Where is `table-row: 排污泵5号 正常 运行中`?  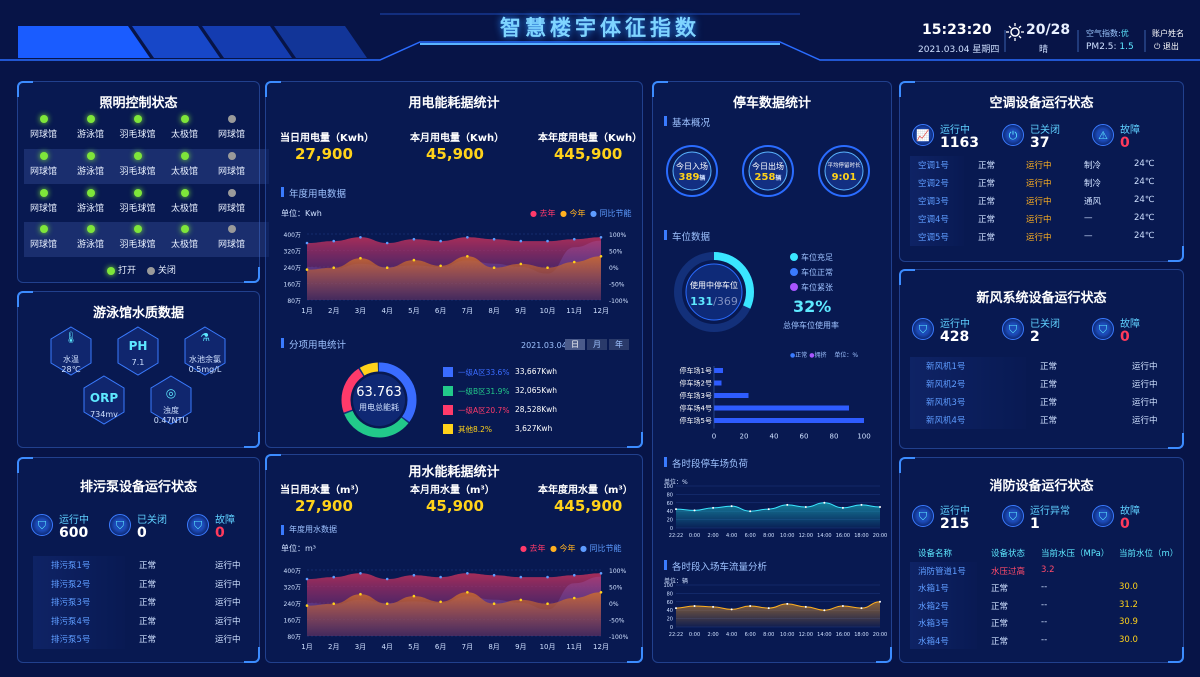 table-row: 排污泵5号 正常 运行中 is located at coordinates (142, 638).